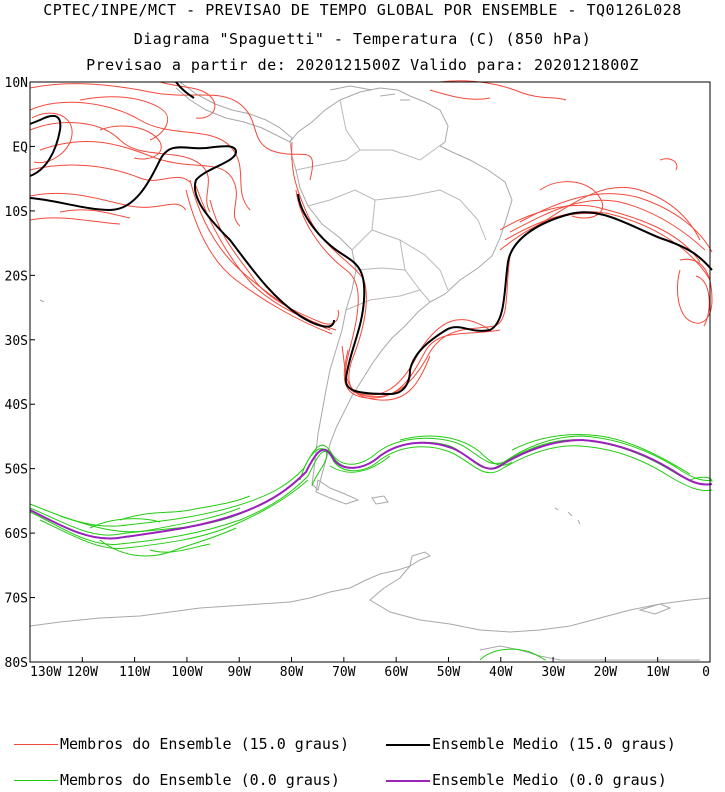 The image size is (725, 792). I want to click on caribbean-islands, so click(369, 93).